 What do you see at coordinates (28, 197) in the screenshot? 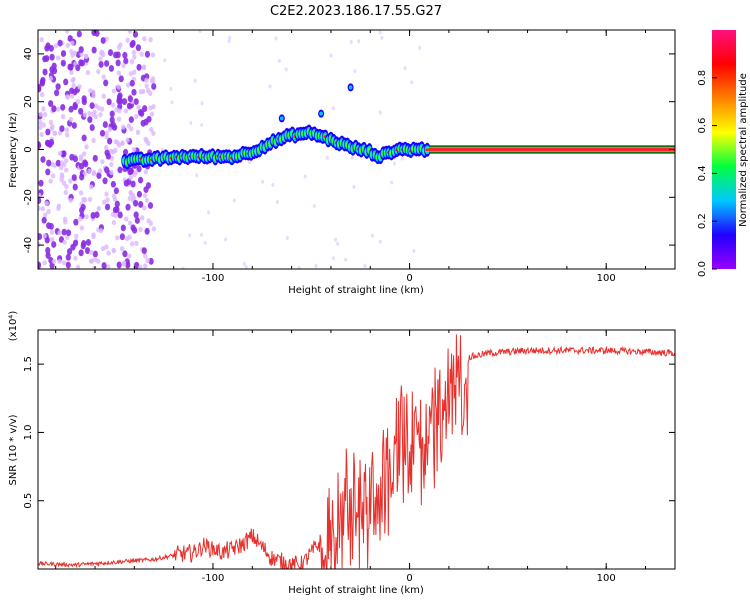
I see `spectrogram-y-tick-label: -20` at bounding box center [28, 197].